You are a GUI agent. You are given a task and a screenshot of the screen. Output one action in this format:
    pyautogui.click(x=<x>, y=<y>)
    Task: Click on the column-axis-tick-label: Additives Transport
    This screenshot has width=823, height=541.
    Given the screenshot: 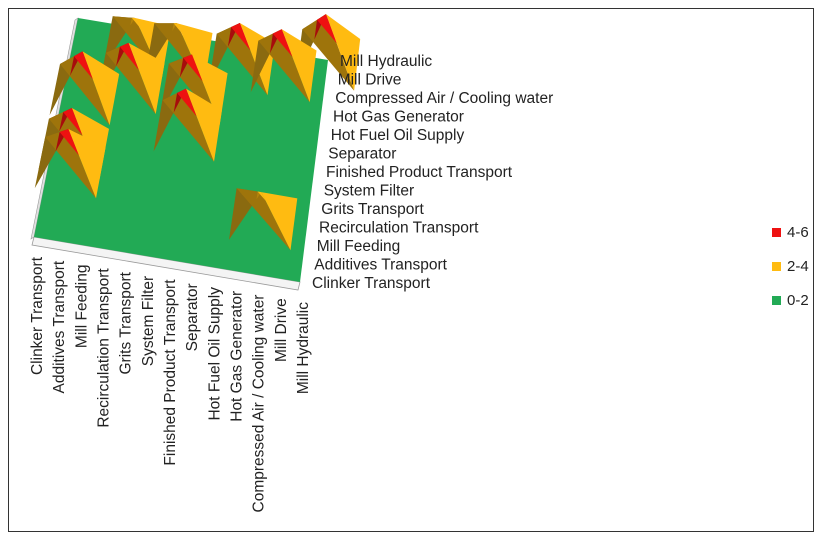 What is the action you would take?
    pyautogui.click(x=59, y=326)
    